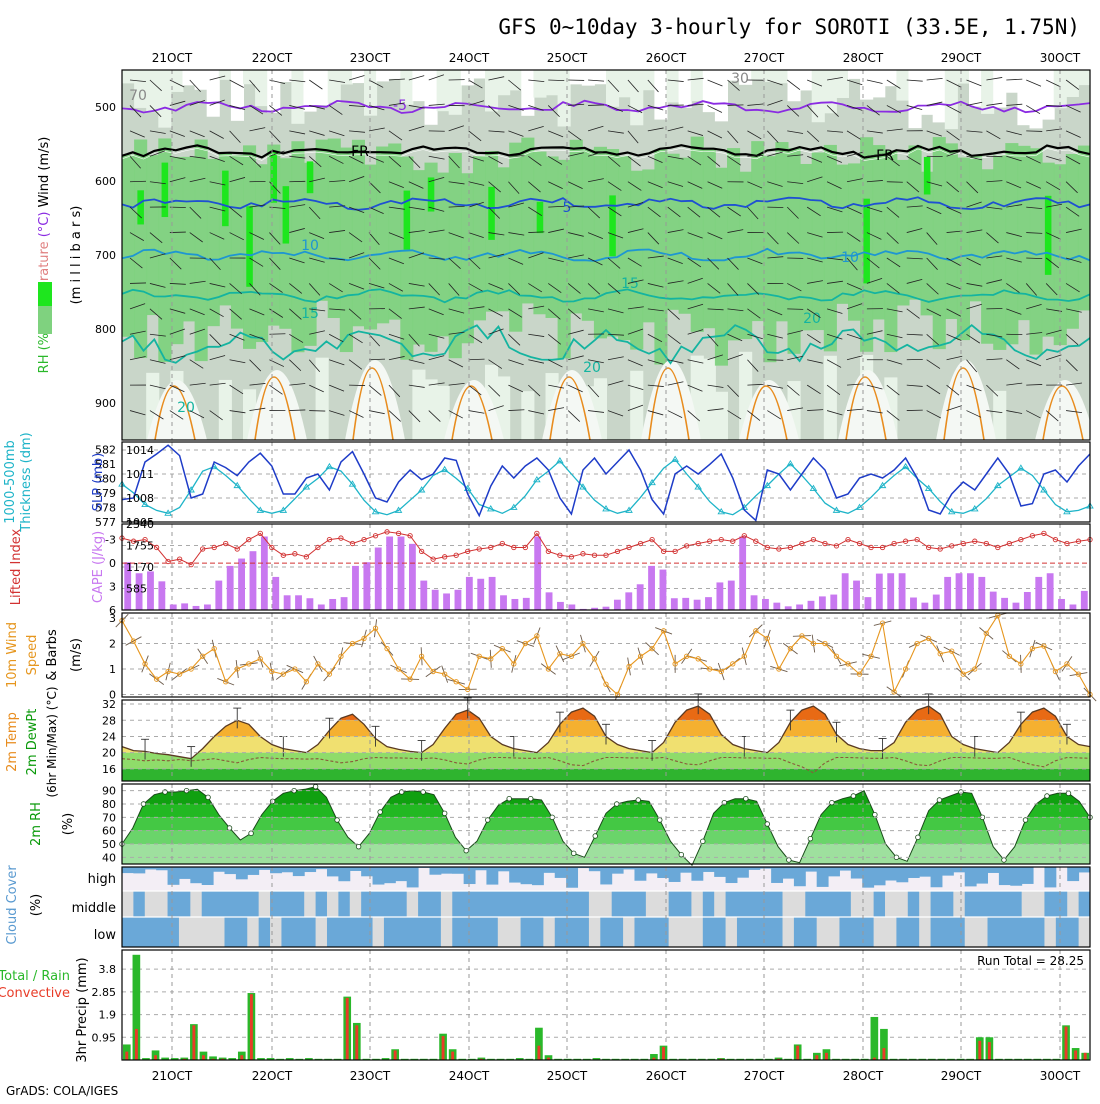  What do you see at coordinates (98, 567) in the screenshot?
I see `cape-ylabel: CAPE (J/kg)` at bounding box center [98, 567].